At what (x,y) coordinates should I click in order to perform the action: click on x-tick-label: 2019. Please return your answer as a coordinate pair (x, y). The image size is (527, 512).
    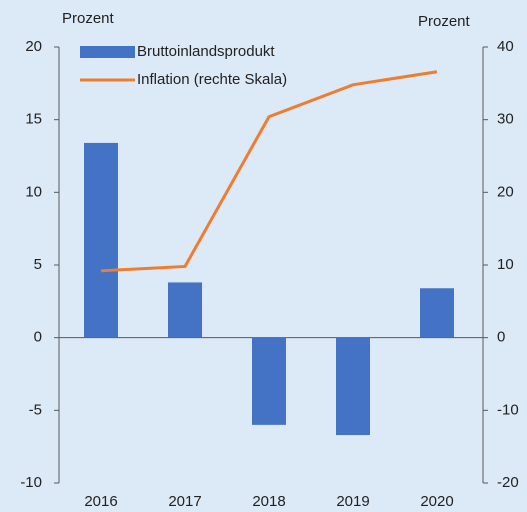
    Looking at the image, I should click on (352, 501).